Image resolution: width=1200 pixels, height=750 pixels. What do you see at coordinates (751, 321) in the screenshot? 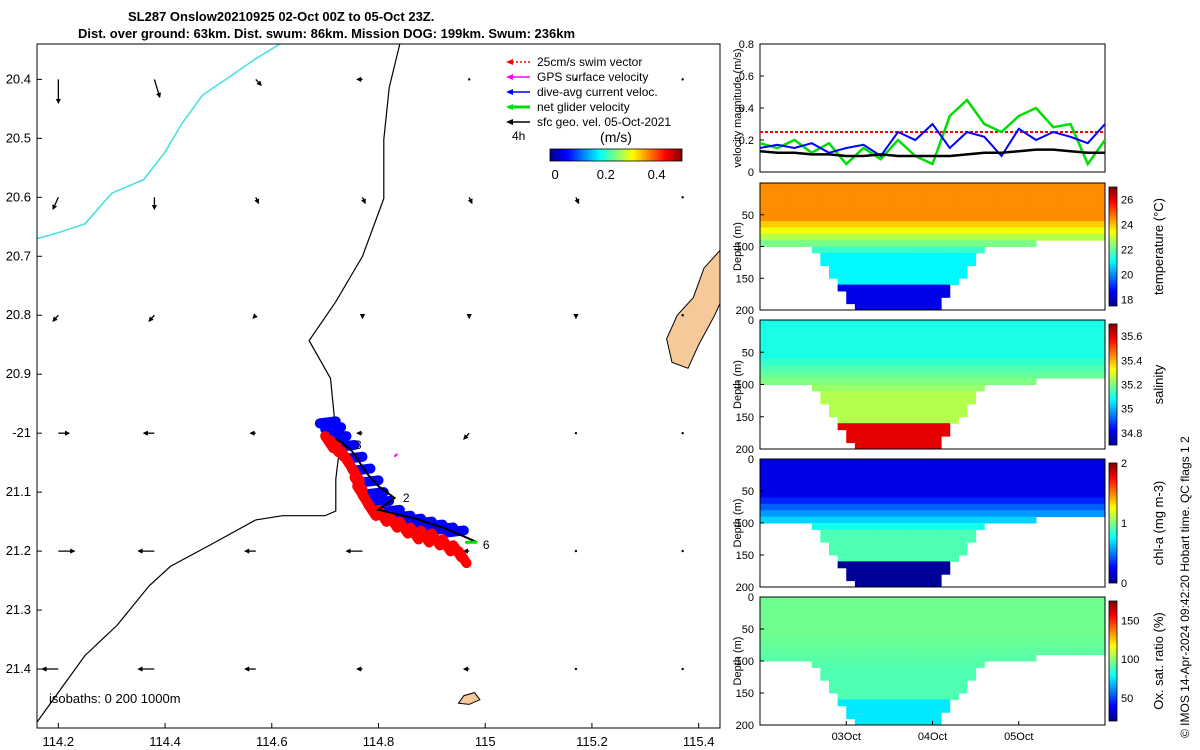
I see `section-y-tick-label-3-0: 0` at bounding box center [751, 321].